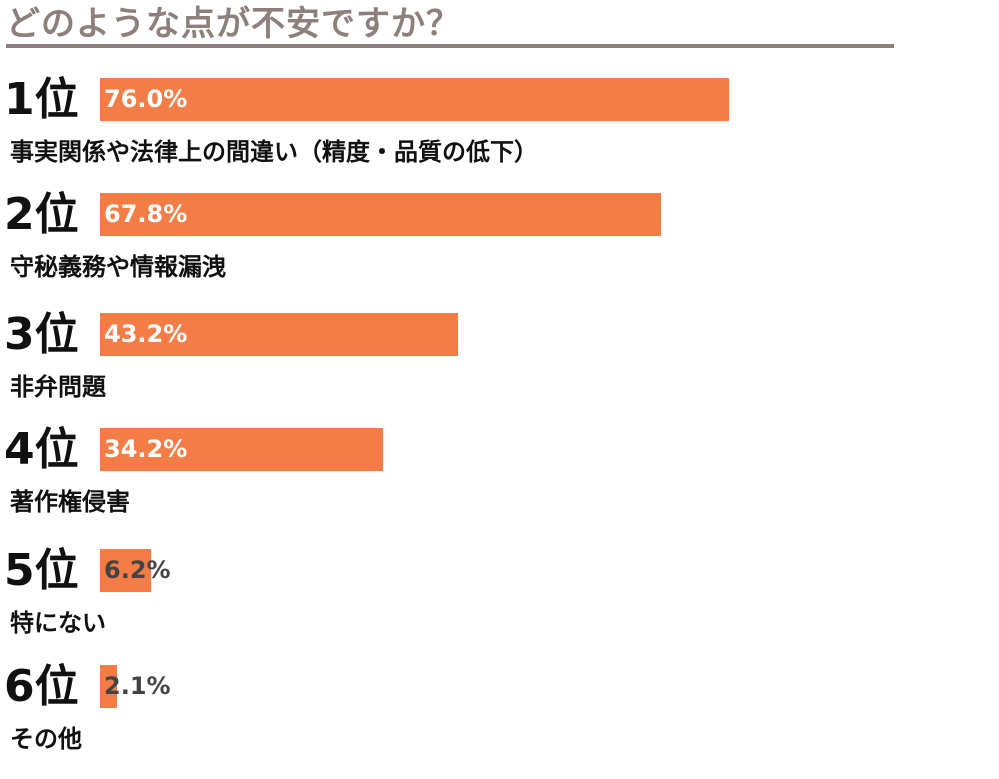 This screenshot has width=999, height=779. I want to click on item-label-1: 事実関係や法律上の間違い（精度・品質の低下）, so click(274, 152).